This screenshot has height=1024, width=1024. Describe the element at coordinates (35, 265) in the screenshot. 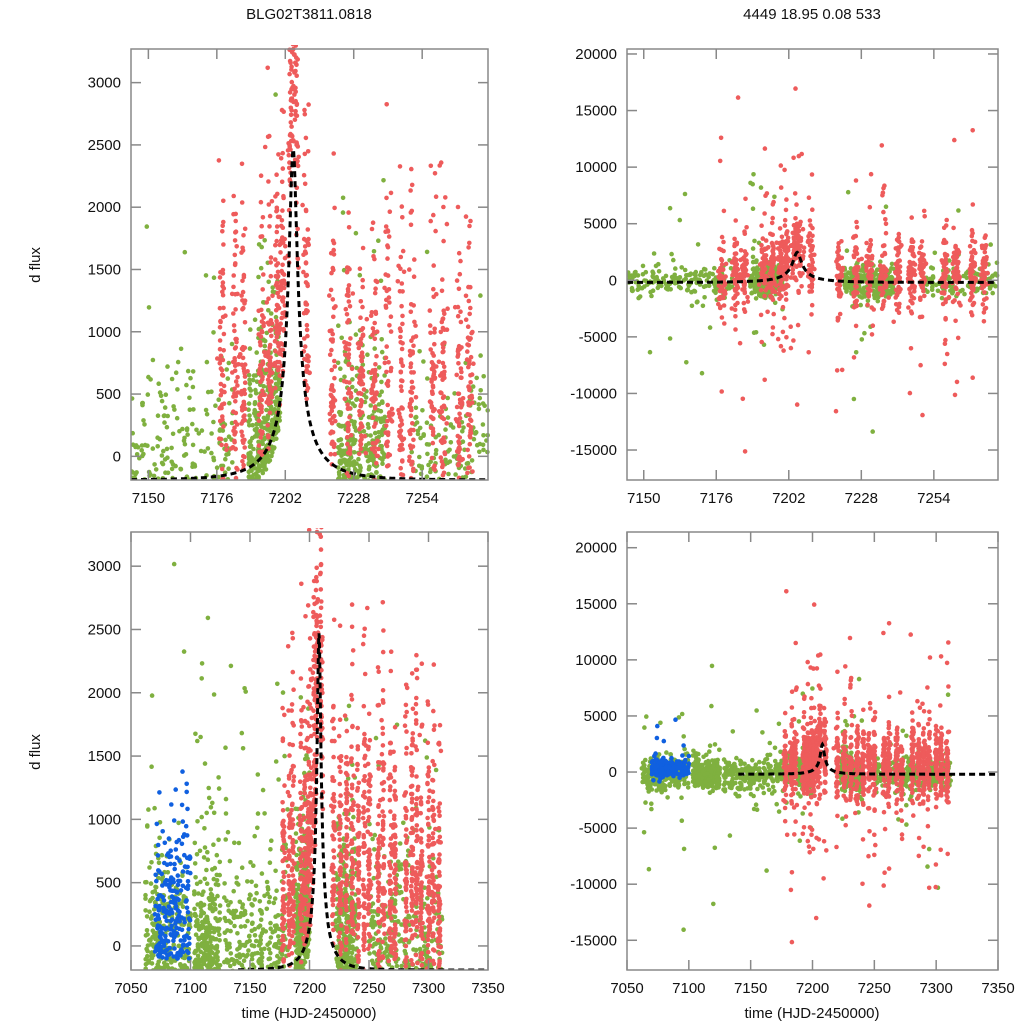

I see `top-left-ylabel: d flux` at that location.